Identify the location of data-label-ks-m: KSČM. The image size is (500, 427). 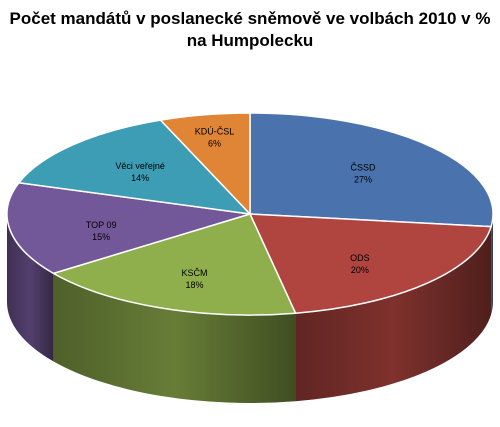
(195, 273).